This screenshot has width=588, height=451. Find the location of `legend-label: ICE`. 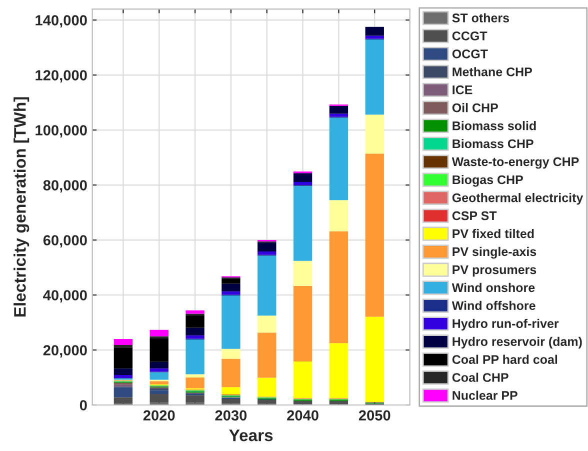

legend-label: ICE is located at coordinates (462, 89).